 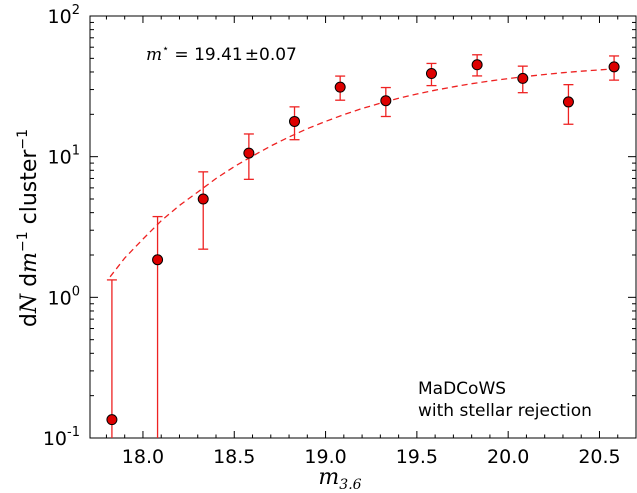 What do you see at coordinates (417, 457) in the screenshot?
I see `x-tick-label: 19.5` at bounding box center [417, 457].